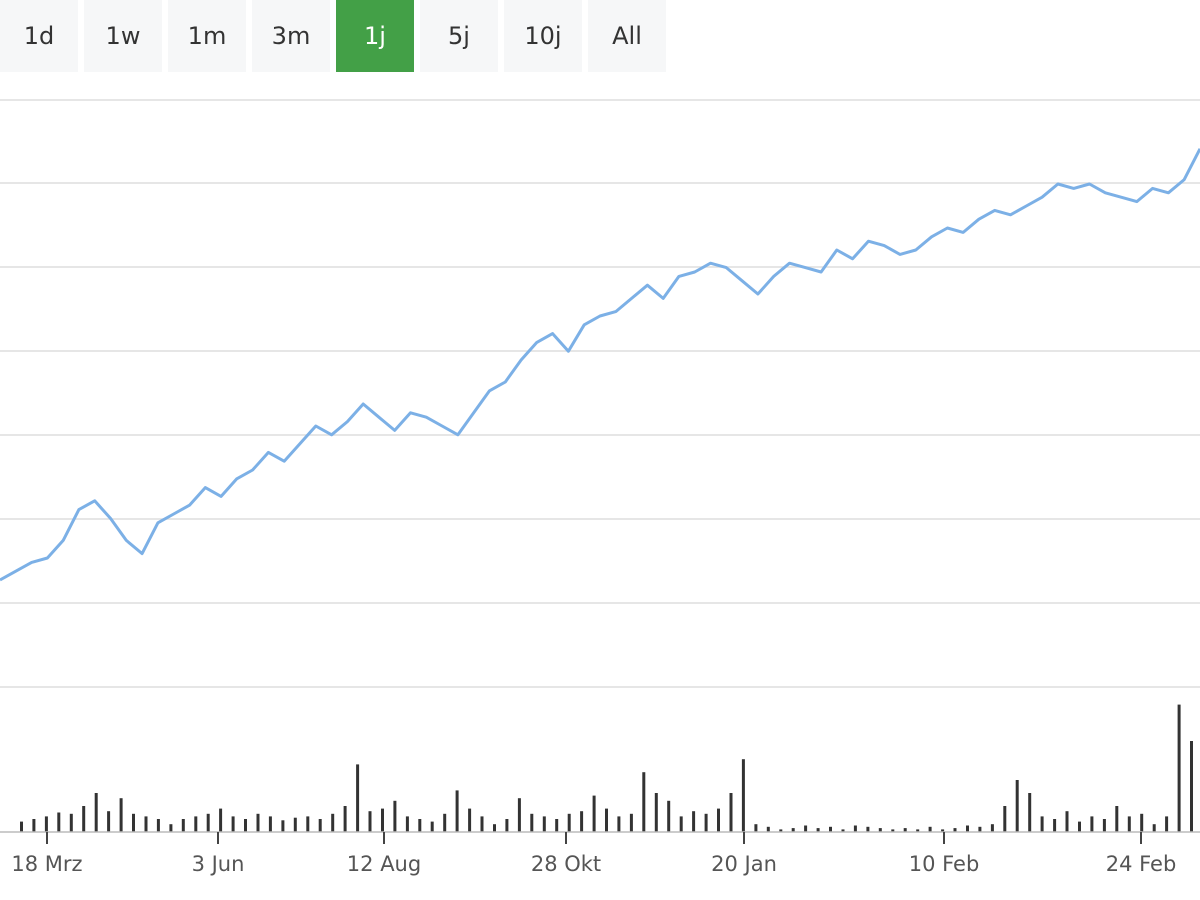 The height and width of the screenshot is (900, 1200). I want to click on range-tab-1w: 1w, so click(123, 36).